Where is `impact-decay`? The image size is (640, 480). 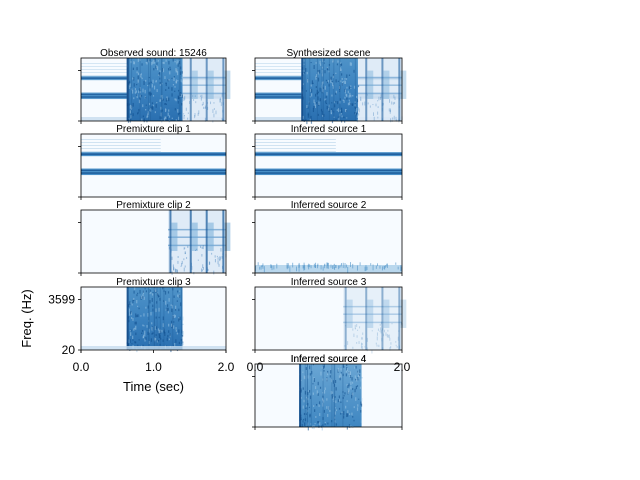
impact-decay is located at coordinates (386, 84).